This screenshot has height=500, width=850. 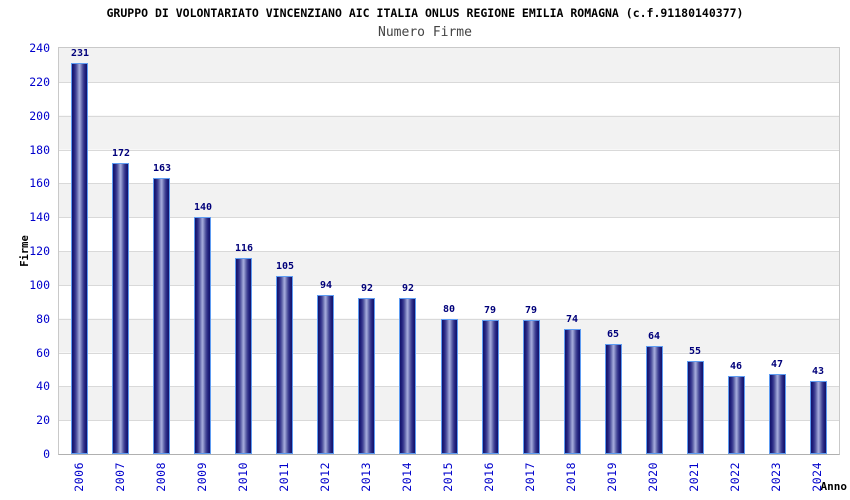 What do you see at coordinates (39, 116) in the screenshot?
I see `y-tick-label: 200` at bounding box center [39, 116].